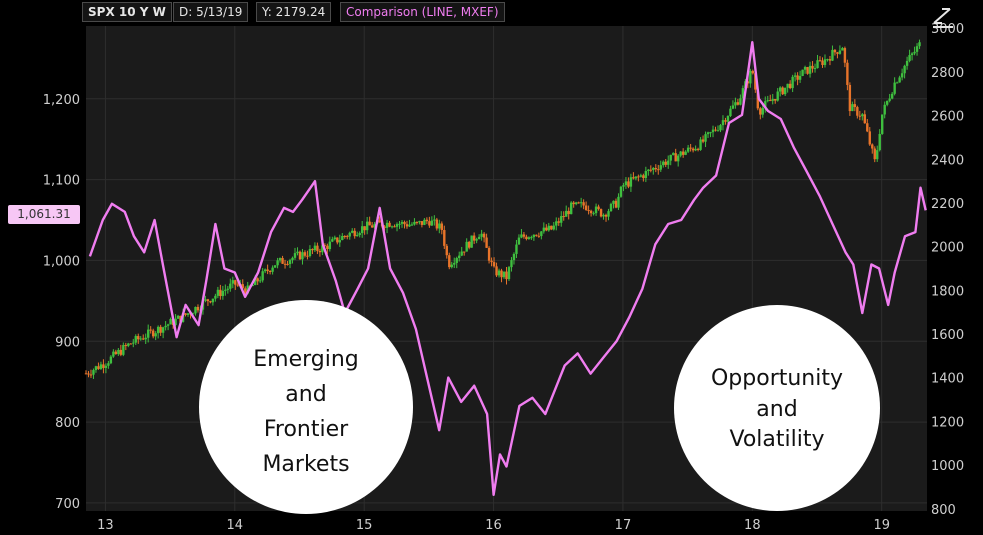 Image resolution: width=983 pixels, height=535 pixels. I want to click on comparison-label: Comparison (LINE, MXEF), so click(422, 12).